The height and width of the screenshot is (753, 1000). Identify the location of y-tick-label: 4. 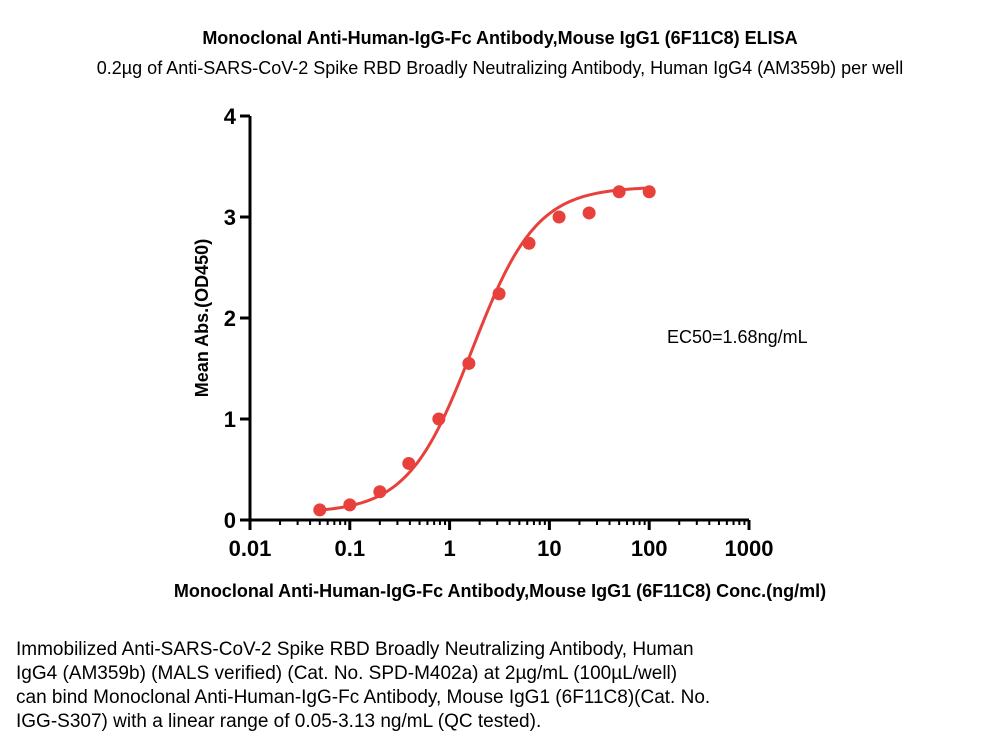
(230, 116).